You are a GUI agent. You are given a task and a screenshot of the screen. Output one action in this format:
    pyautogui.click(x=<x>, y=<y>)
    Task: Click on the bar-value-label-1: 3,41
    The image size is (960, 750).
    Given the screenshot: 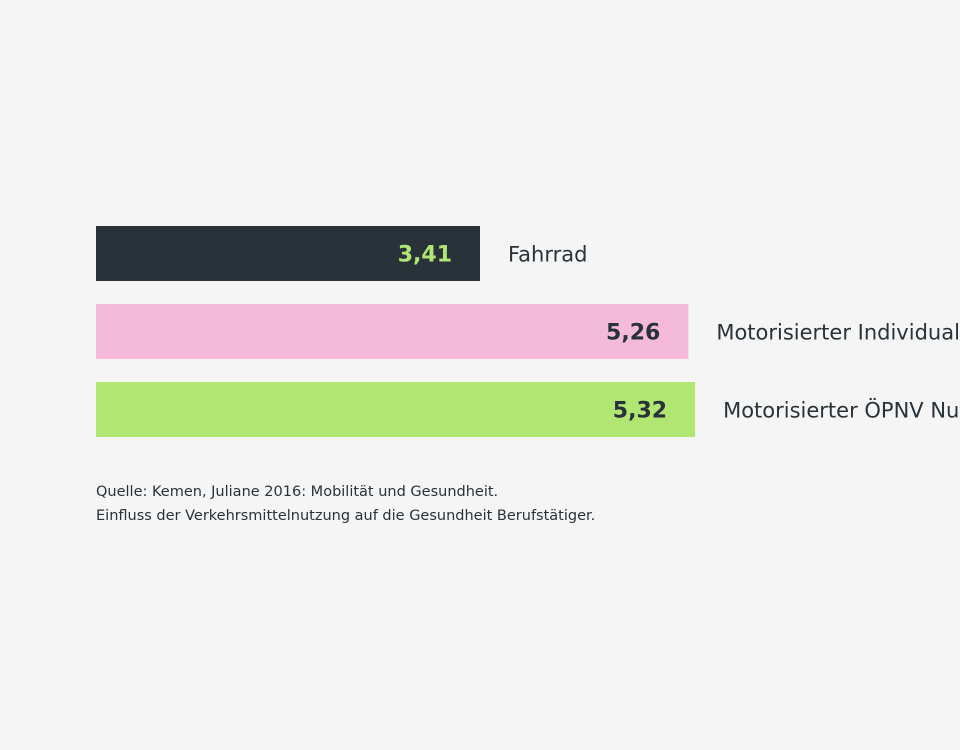 What is the action you would take?
    pyautogui.click(x=425, y=255)
    